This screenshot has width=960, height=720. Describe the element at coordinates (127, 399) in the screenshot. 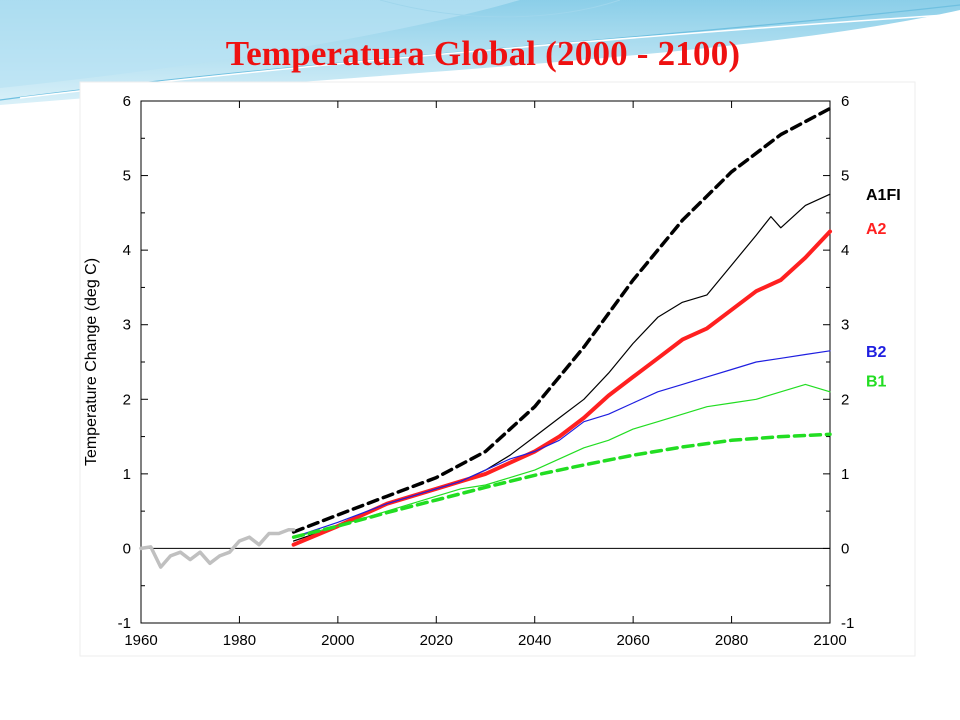

I see `y-tick-label-left: 2` at that location.